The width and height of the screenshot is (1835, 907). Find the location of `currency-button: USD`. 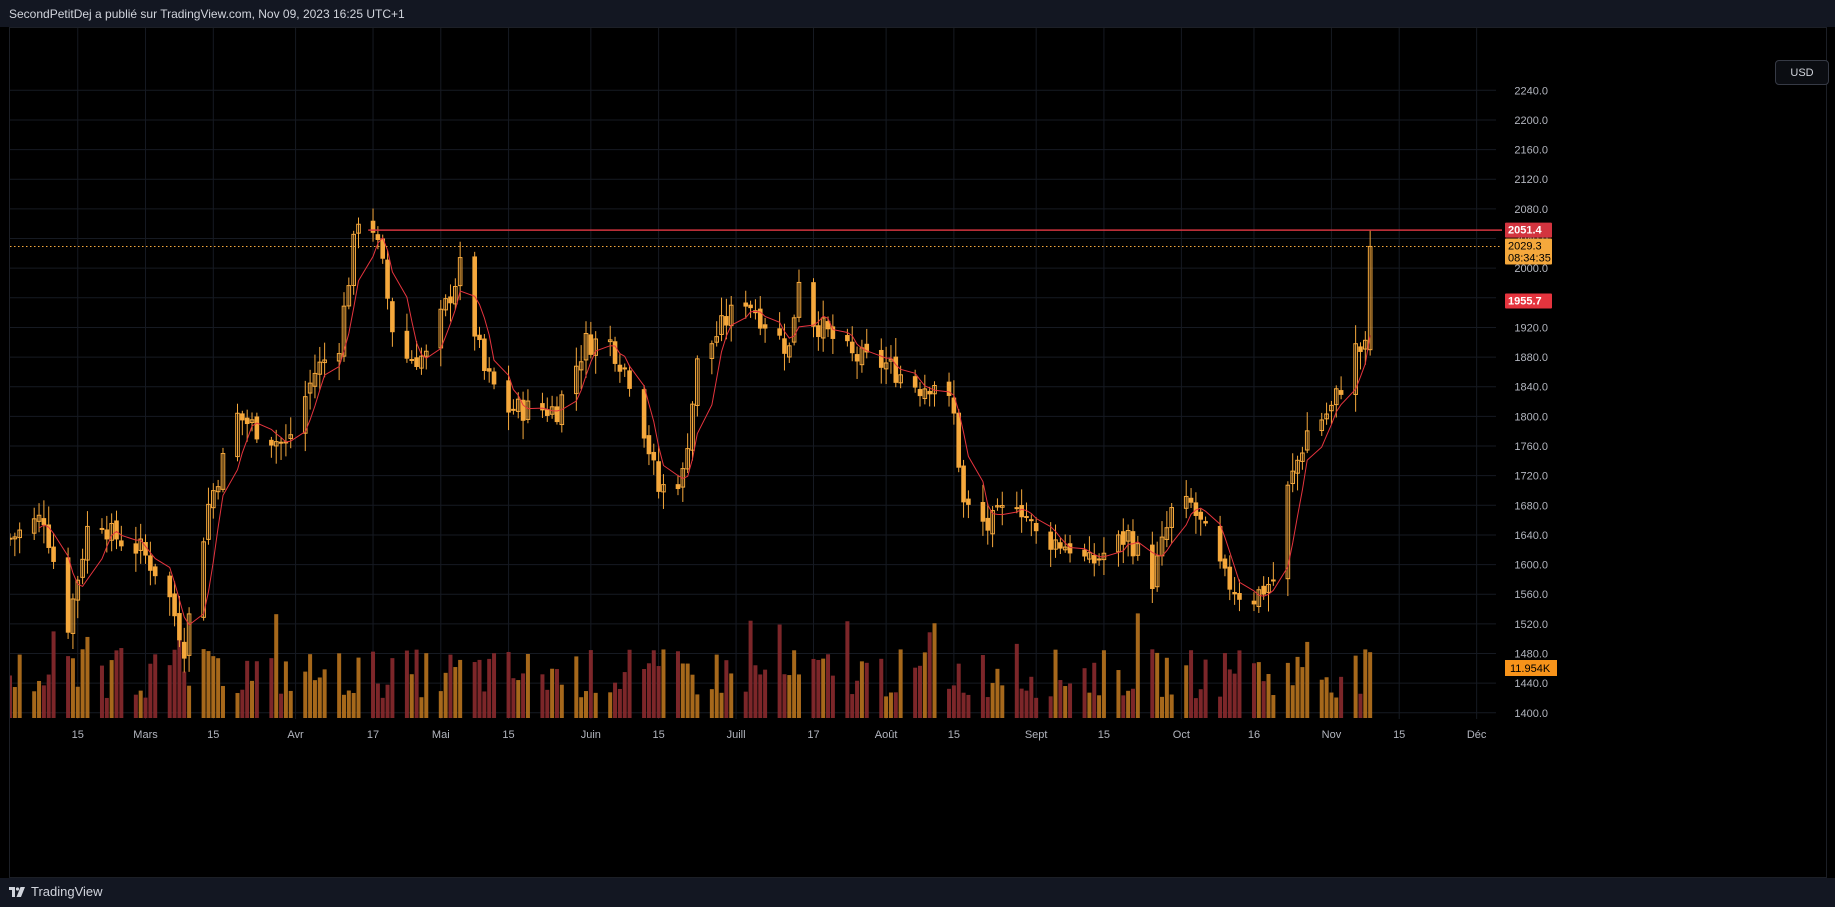

currency-button: USD is located at coordinates (1802, 72).